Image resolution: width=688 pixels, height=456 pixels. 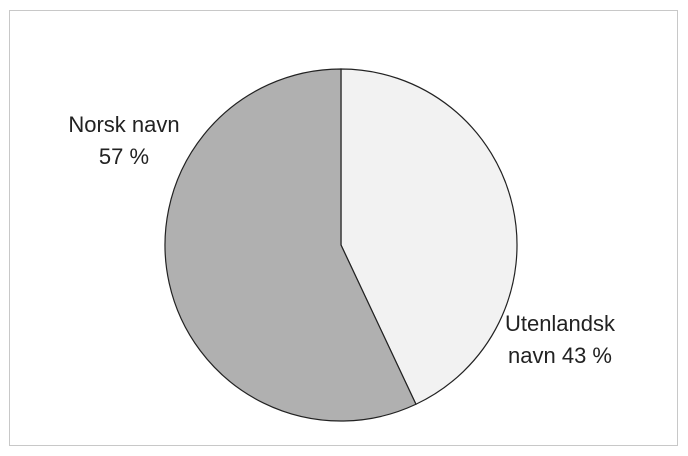 What do you see at coordinates (123, 124) in the screenshot?
I see `slice-label-line: Norsk navn` at bounding box center [123, 124].